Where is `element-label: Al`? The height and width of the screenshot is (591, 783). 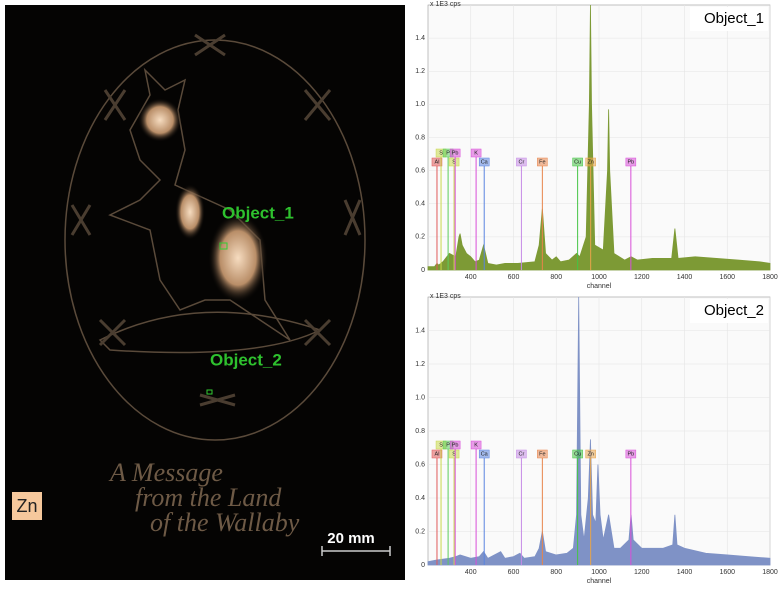
element-label: Al is located at coordinates (437, 454).